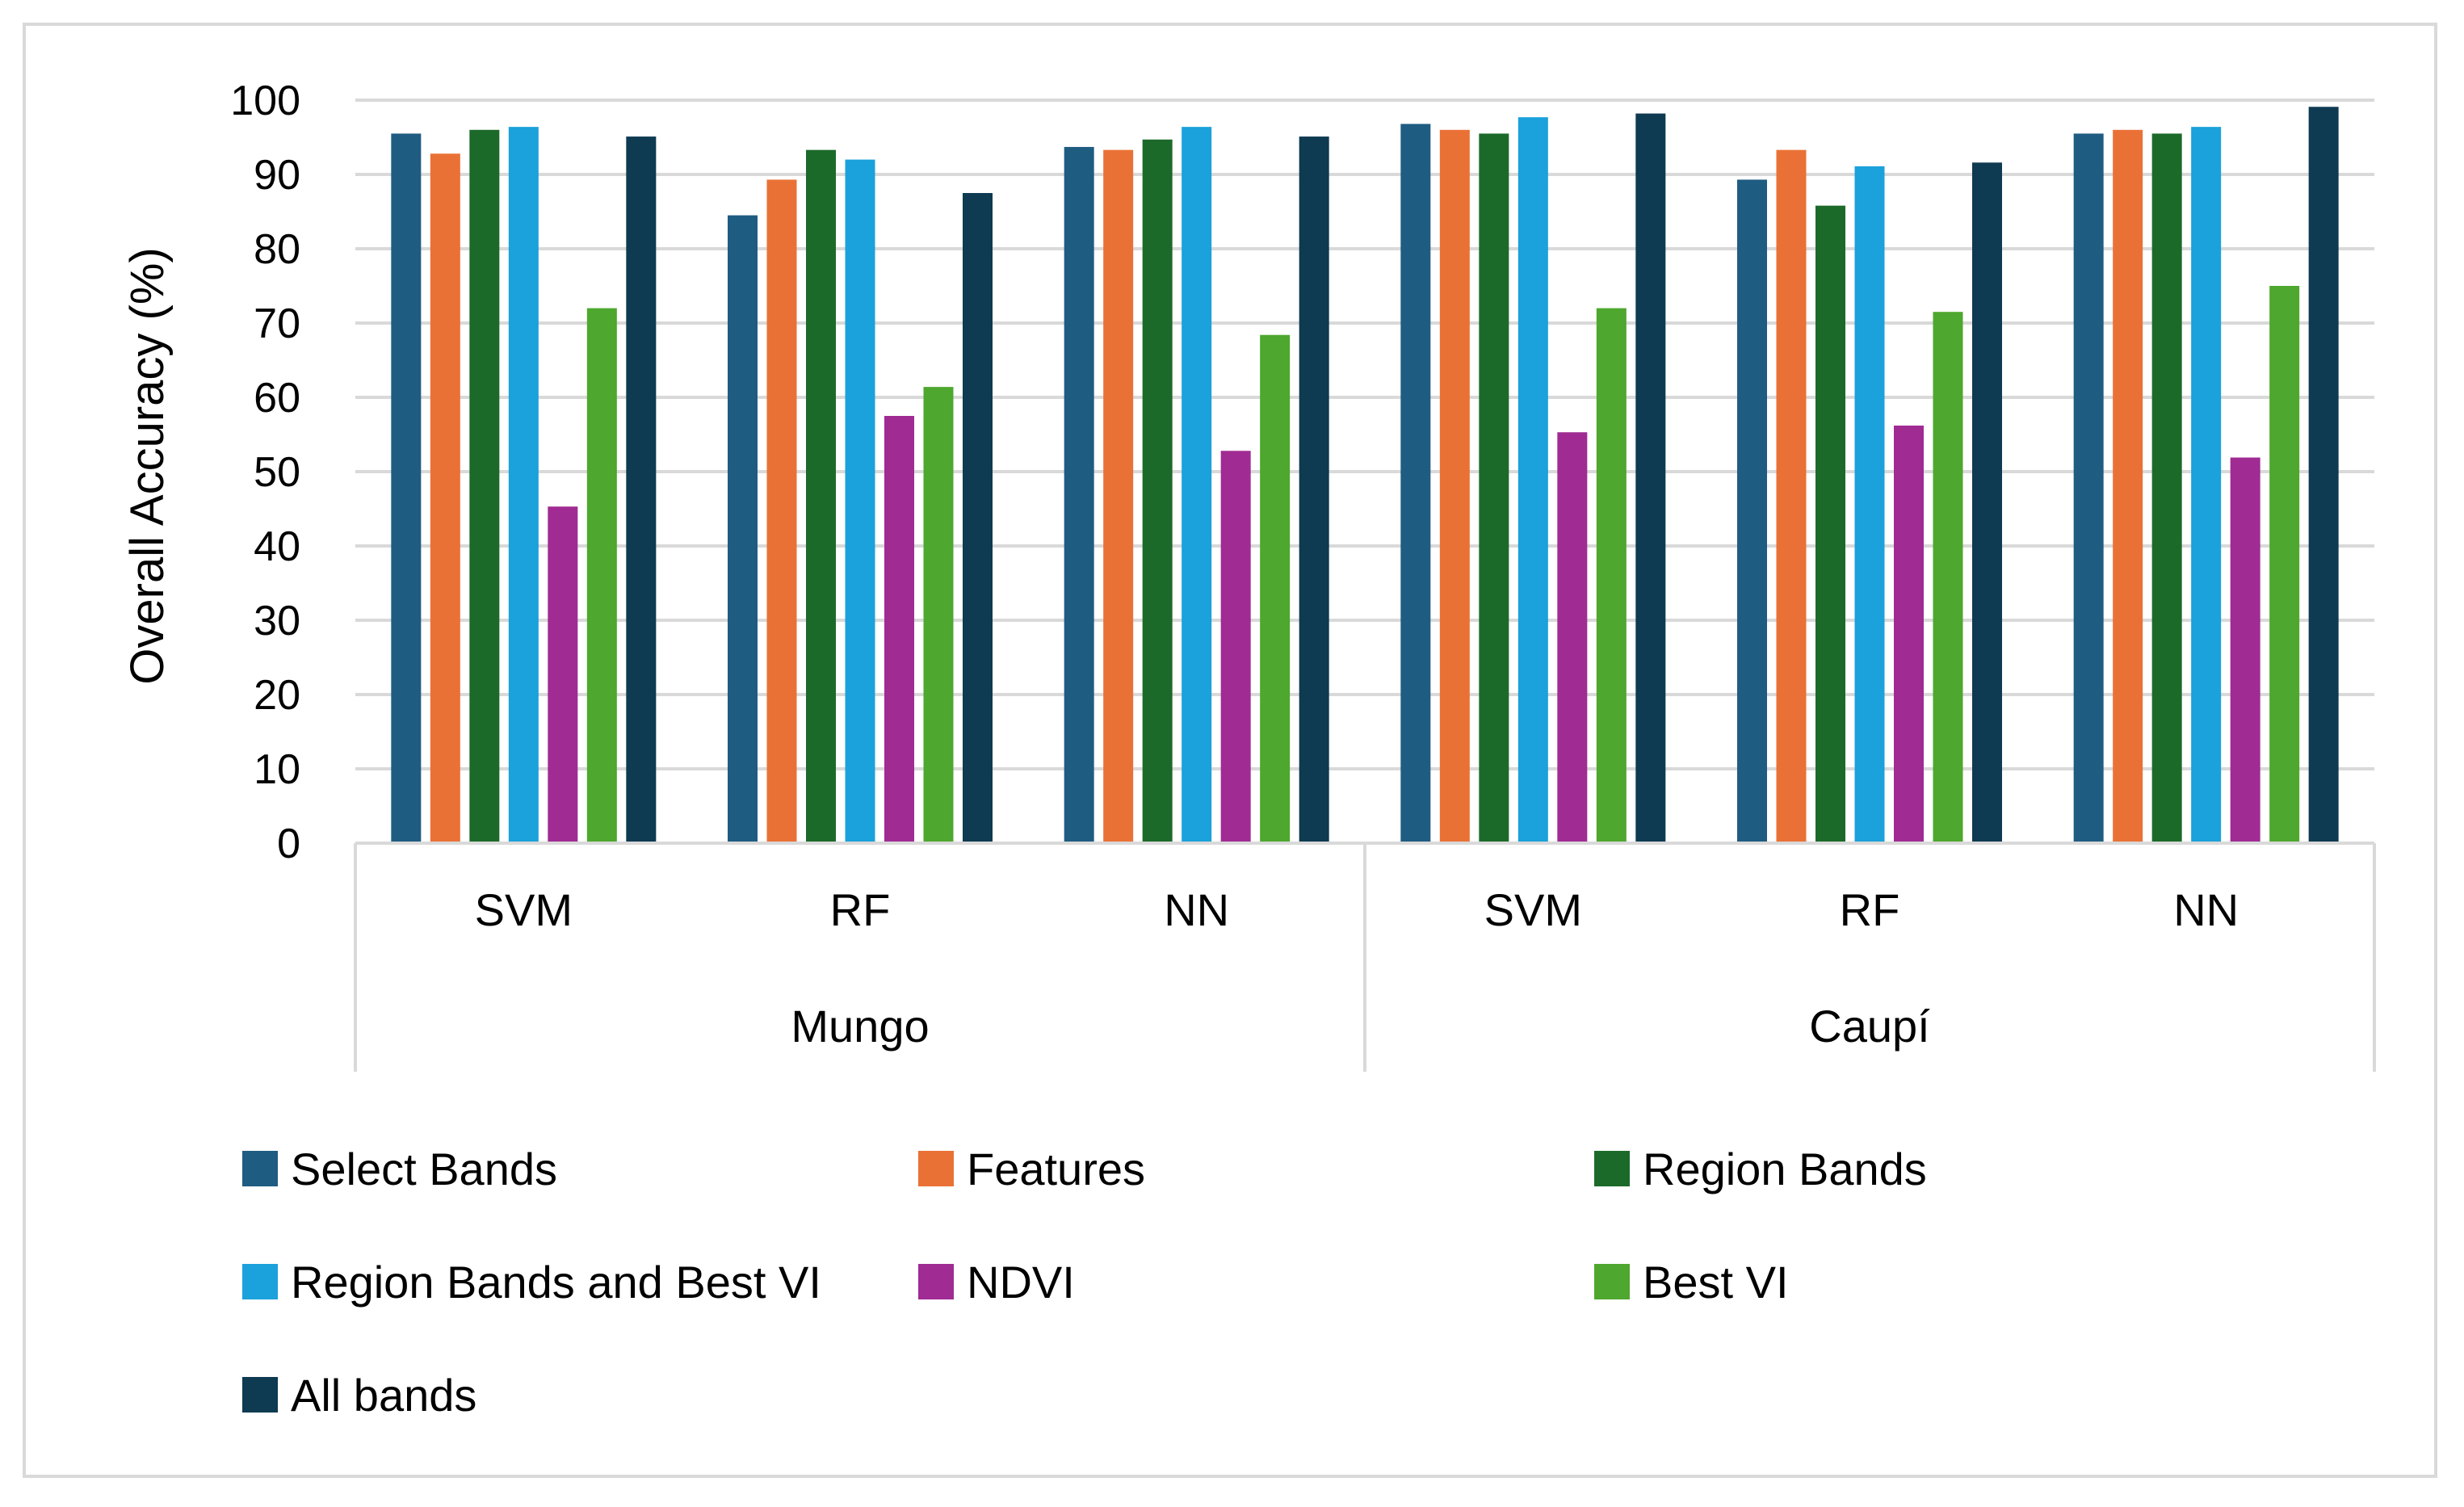 This screenshot has width=2464, height=1507. Describe the element at coordinates (1870, 1026) in the screenshot. I see `group-label-1: Caupí` at that location.